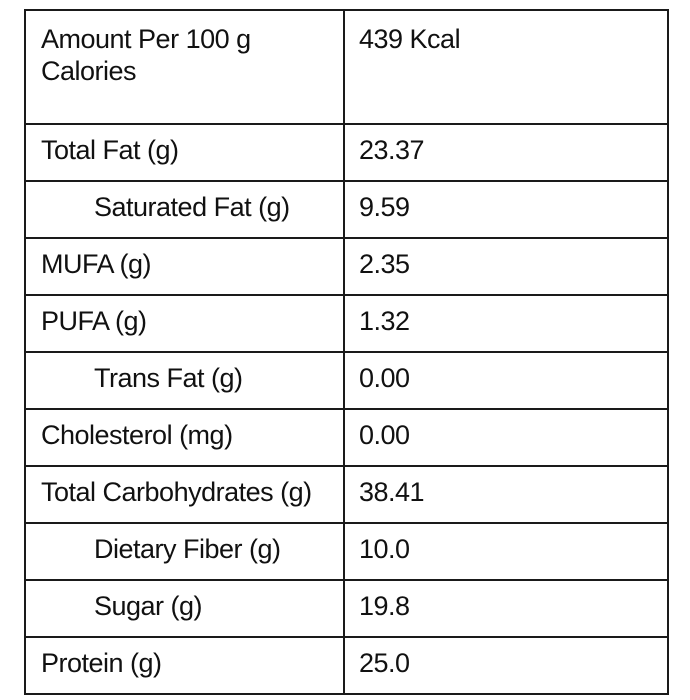  What do you see at coordinates (506, 209) in the screenshot?
I see `nutrient-value: 9.59` at bounding box center [506, 209].